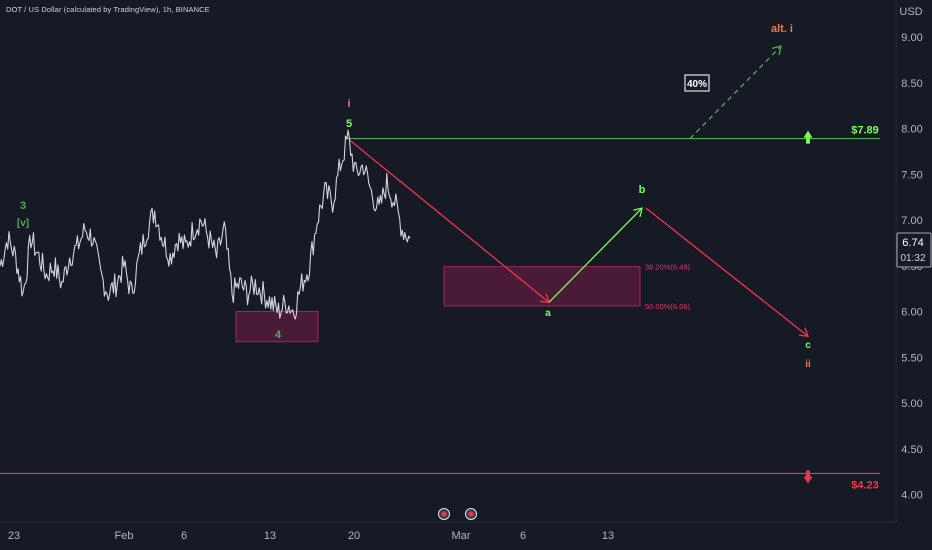 The height and width of the screenshot is (550, 932). What do you see at coordinates (911, 404) in the screenshot?
I see `price-tick-label: 5.00` at bounding box center [911, 404].